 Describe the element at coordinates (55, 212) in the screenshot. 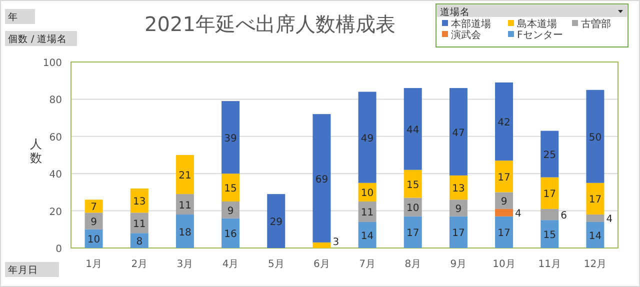

I see `y-tick-label: 20` at that location.